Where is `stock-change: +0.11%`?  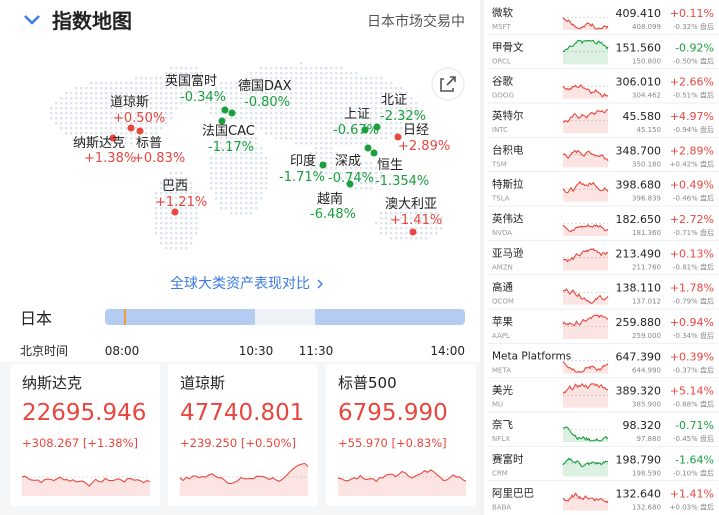 stock-change: +0.11% is located at coordinates (692, 13).